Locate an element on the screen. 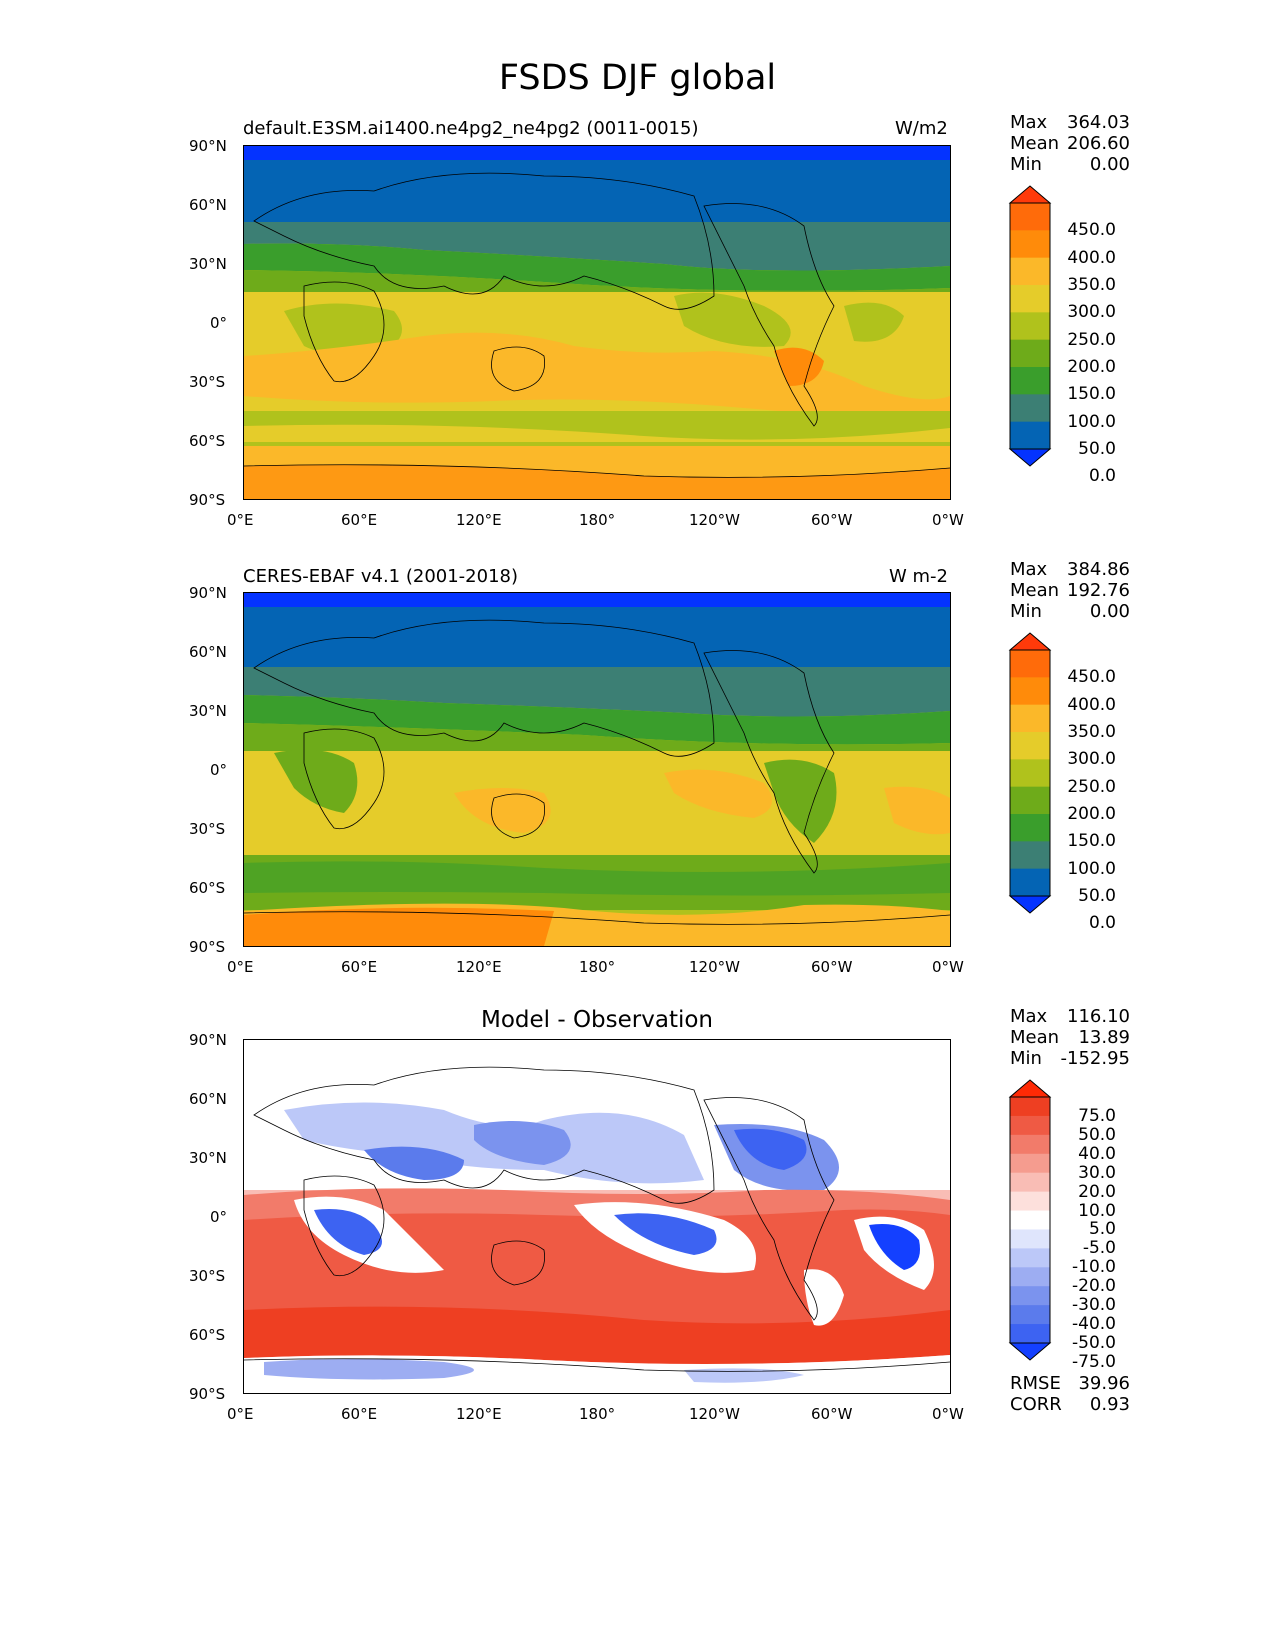  panel1-model-map is located at coordinates (597, 322).